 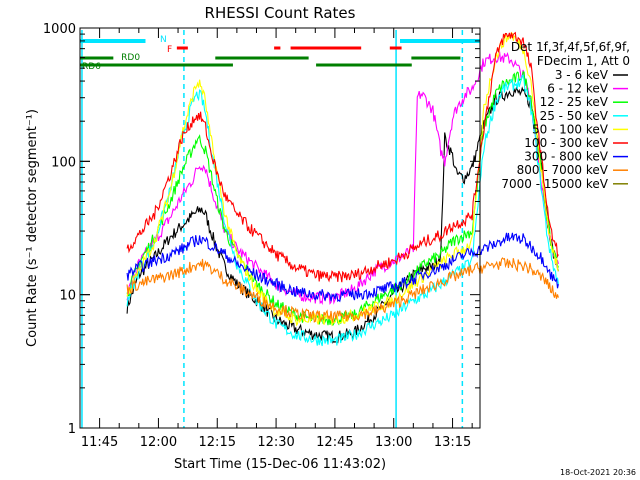 What do you see at coordinates (67, 296) in the screenshot?
I see `y-tick-label: 10` at bounding box center [67, 296].